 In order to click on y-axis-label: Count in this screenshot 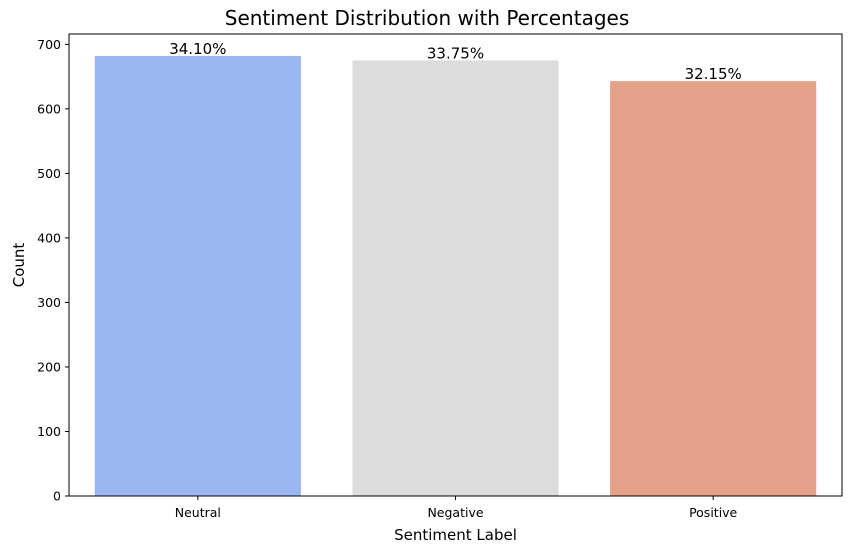, I will do `click(19, 265)`.